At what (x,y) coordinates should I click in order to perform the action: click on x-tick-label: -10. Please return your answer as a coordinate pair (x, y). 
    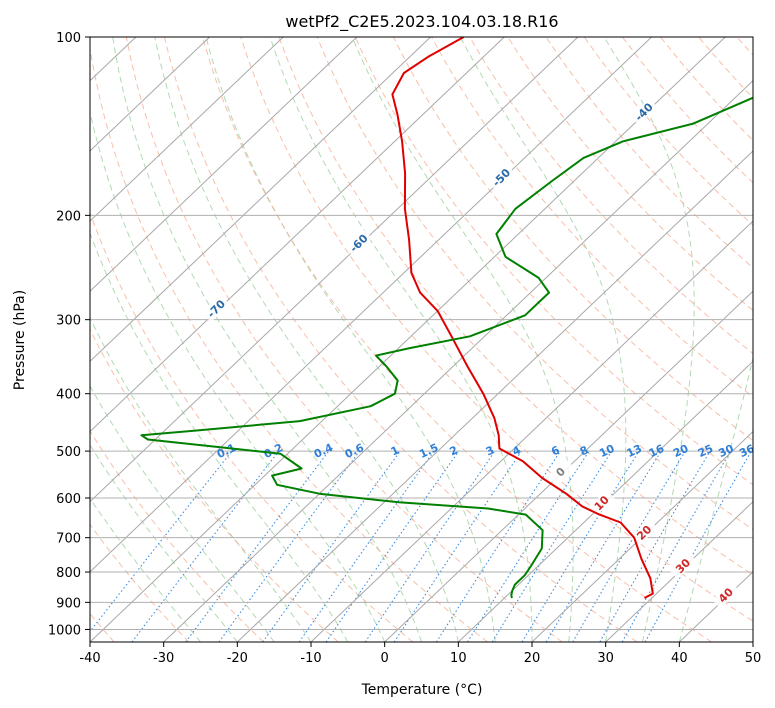
    Looking at the image, I should click on (310, 658).